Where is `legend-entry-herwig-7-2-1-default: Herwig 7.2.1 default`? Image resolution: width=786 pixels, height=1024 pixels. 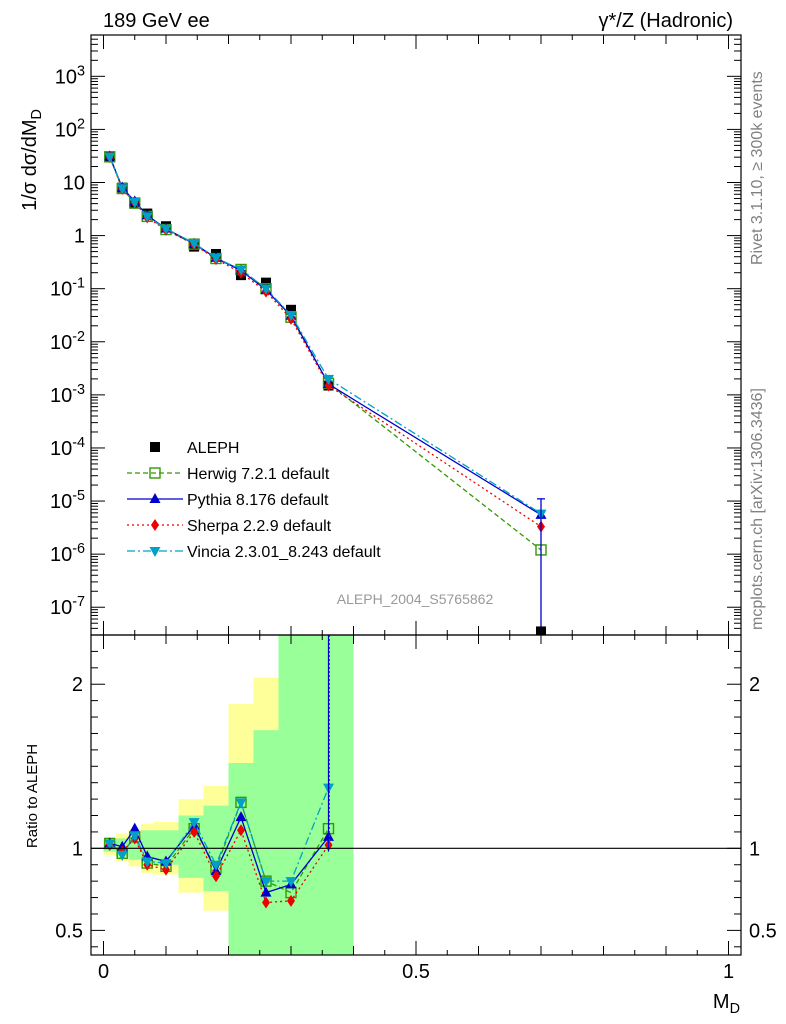
legend-entry-herwig-7-2-1-default: Herwig 7.2.1 default is located at coordinates (228, 474).